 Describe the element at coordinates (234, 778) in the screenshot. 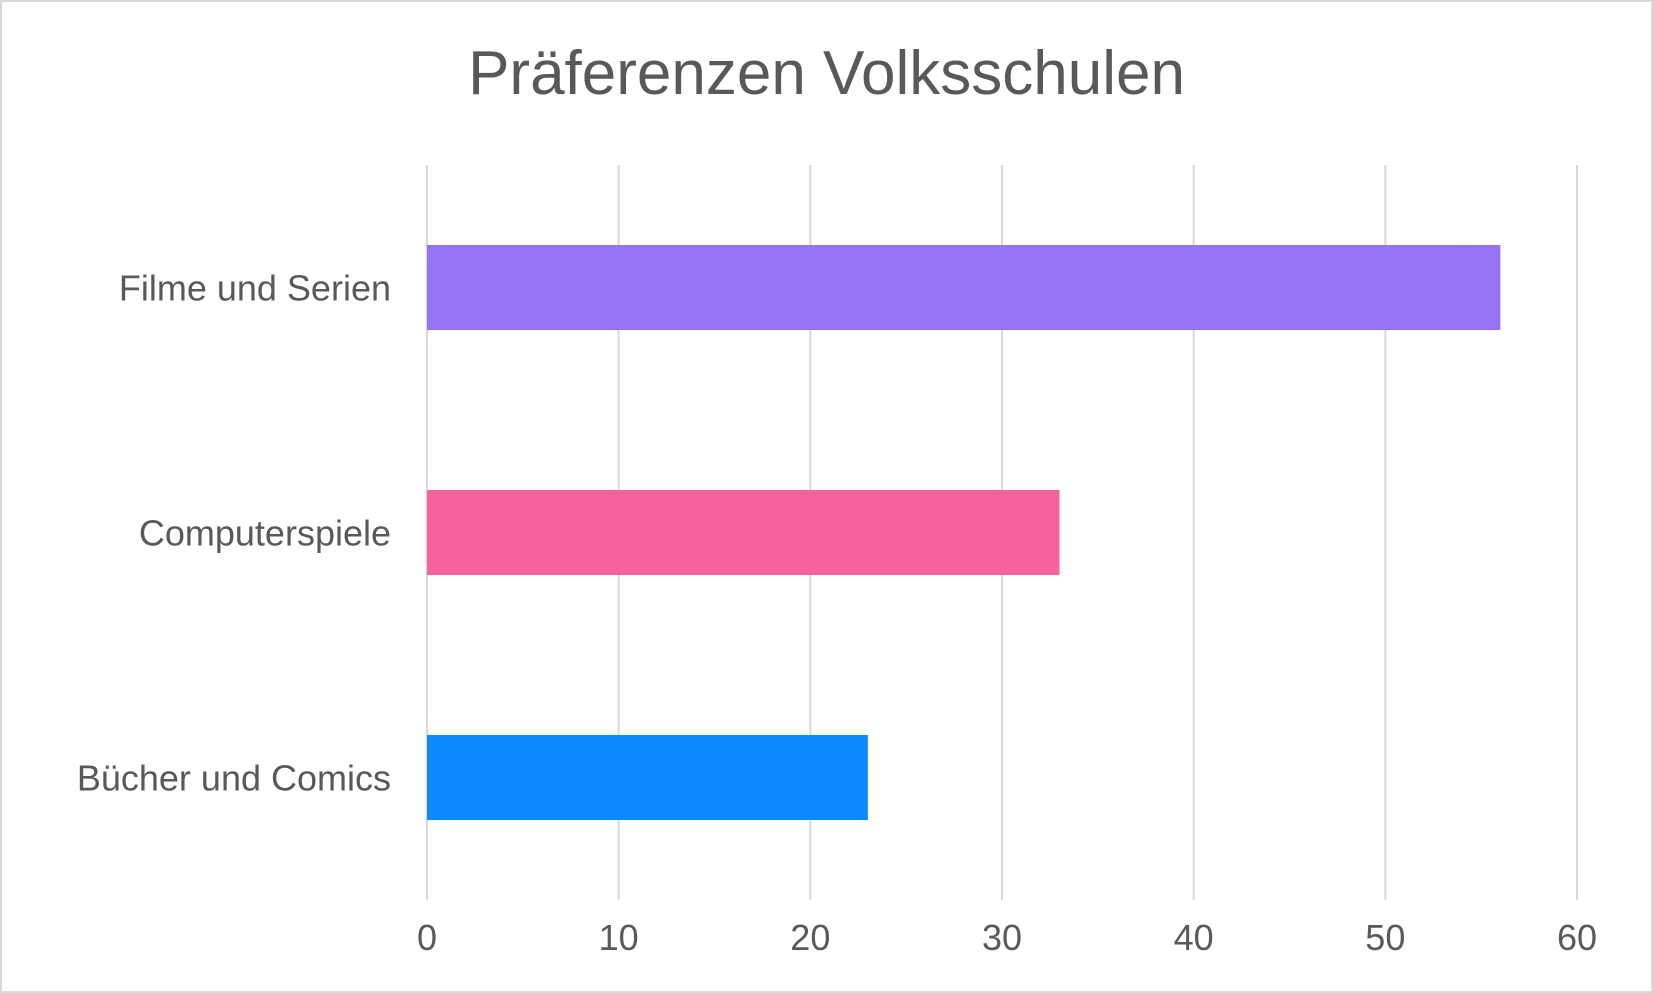

I see `category-label: Bücher und Comics` at that location.